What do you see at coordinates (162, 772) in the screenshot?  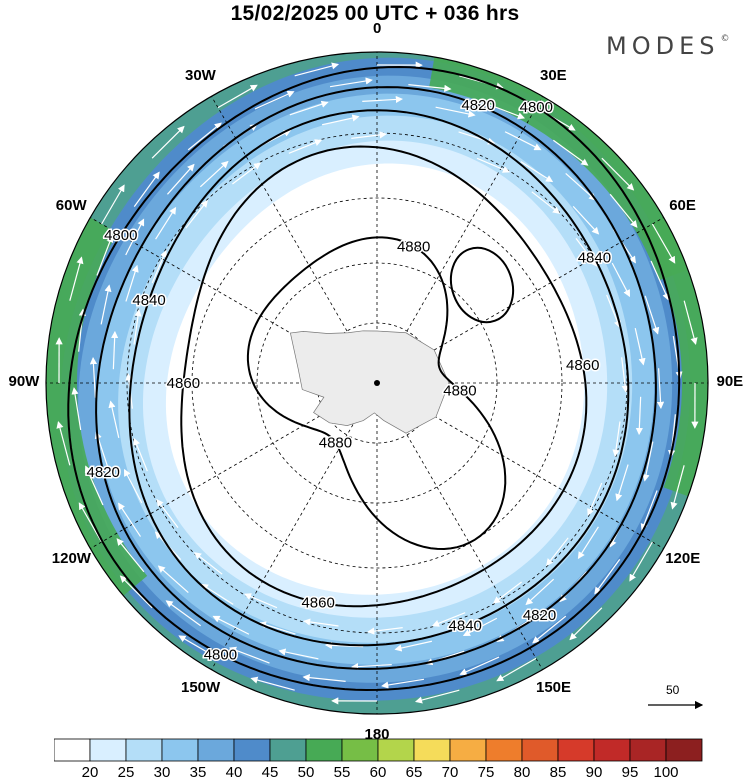 I see `colorbar-tick-label: 30` at bounding box center [162, 772].